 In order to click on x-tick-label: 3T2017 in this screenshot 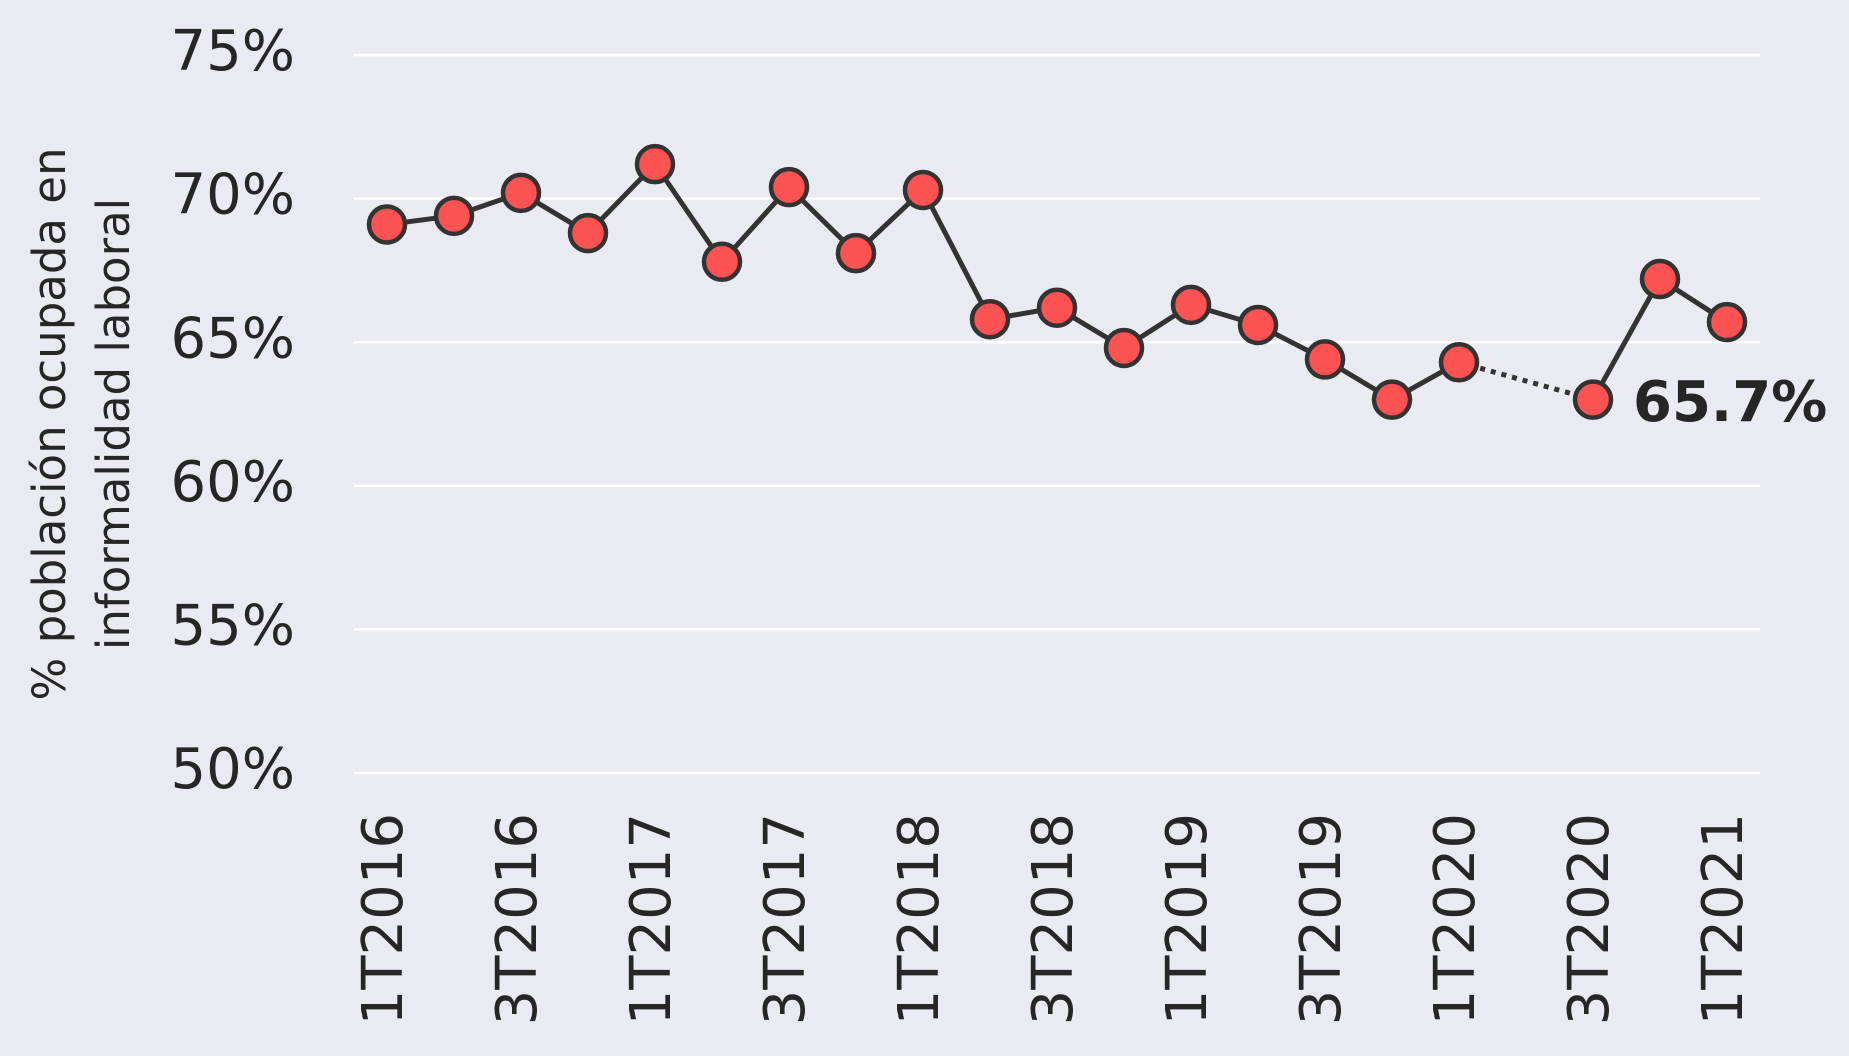, I will do `click(785, 919)`.